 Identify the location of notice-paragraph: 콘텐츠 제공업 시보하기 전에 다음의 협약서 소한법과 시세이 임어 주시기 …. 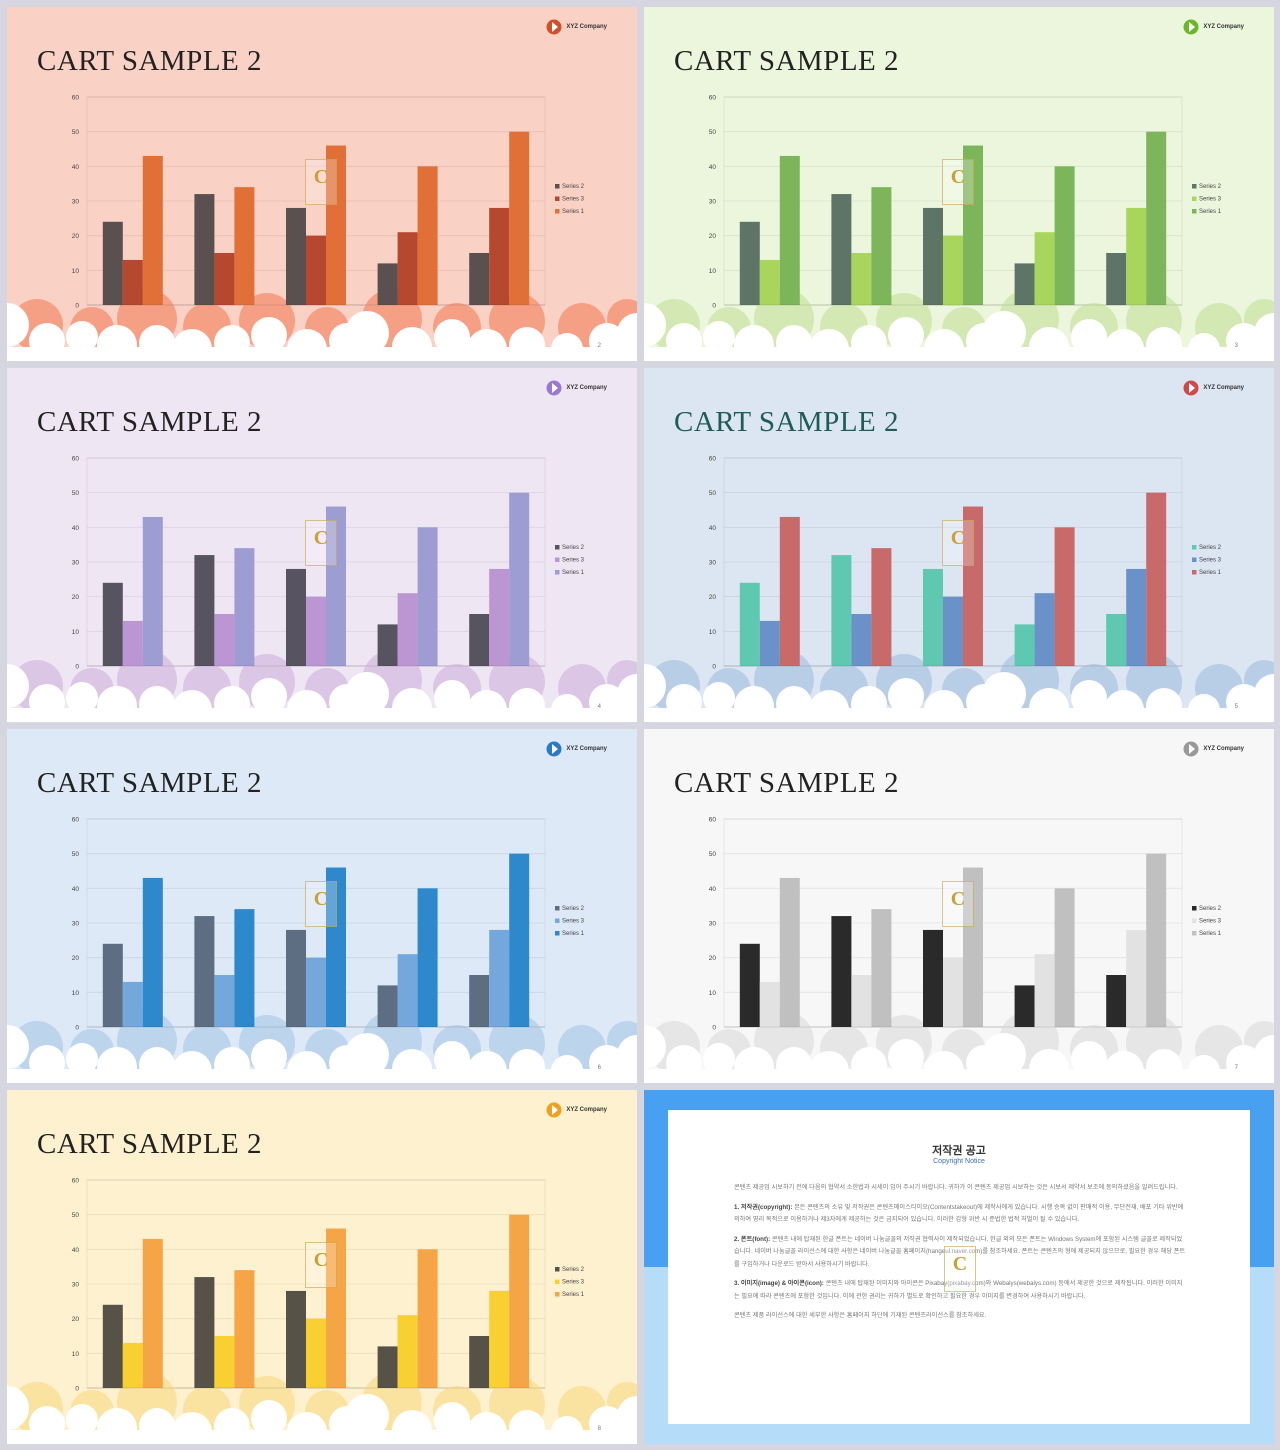
(956, 1187).